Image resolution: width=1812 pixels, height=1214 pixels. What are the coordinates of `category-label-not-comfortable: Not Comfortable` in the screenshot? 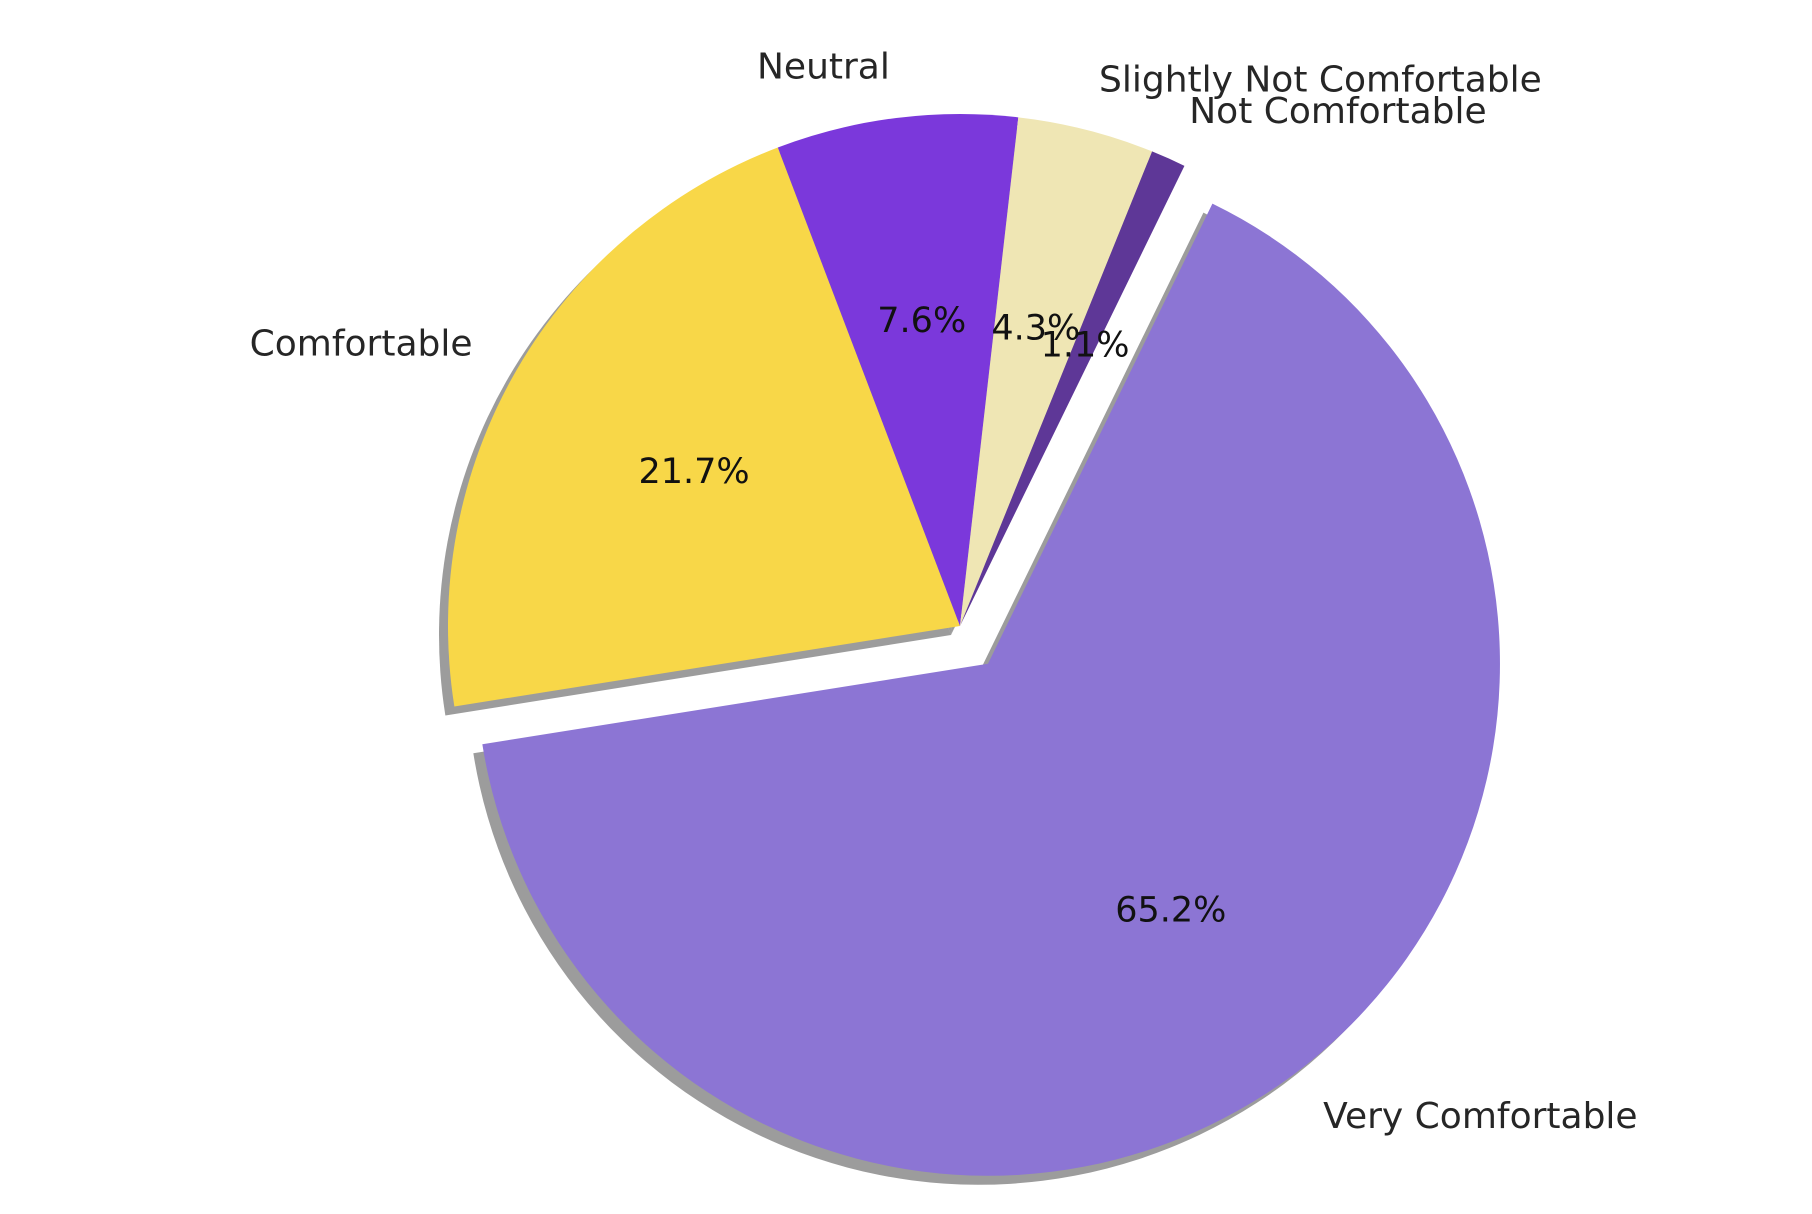 It's located at (1337, 111).